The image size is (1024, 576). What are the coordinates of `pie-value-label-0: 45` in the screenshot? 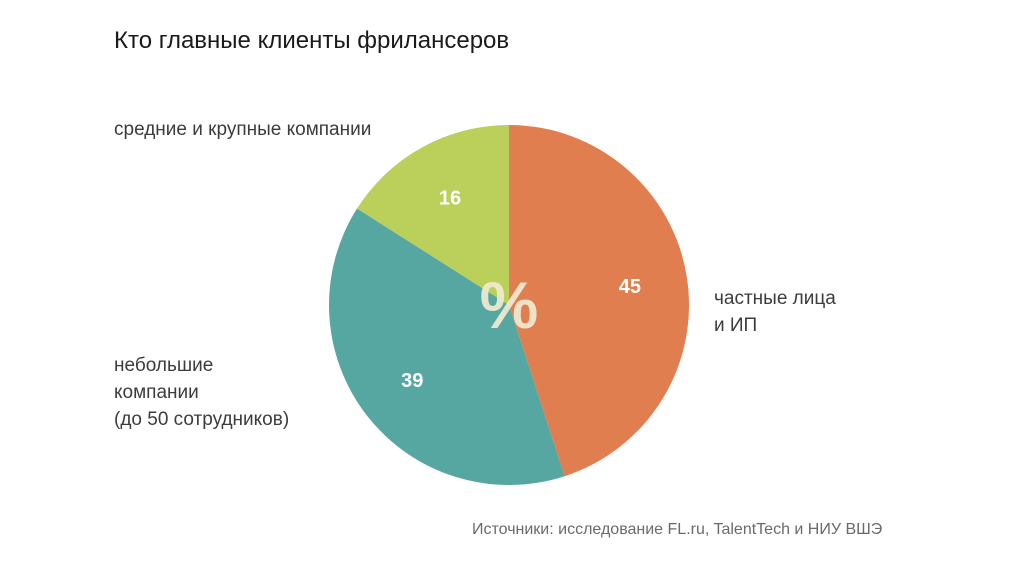 It's located at (630, 287).